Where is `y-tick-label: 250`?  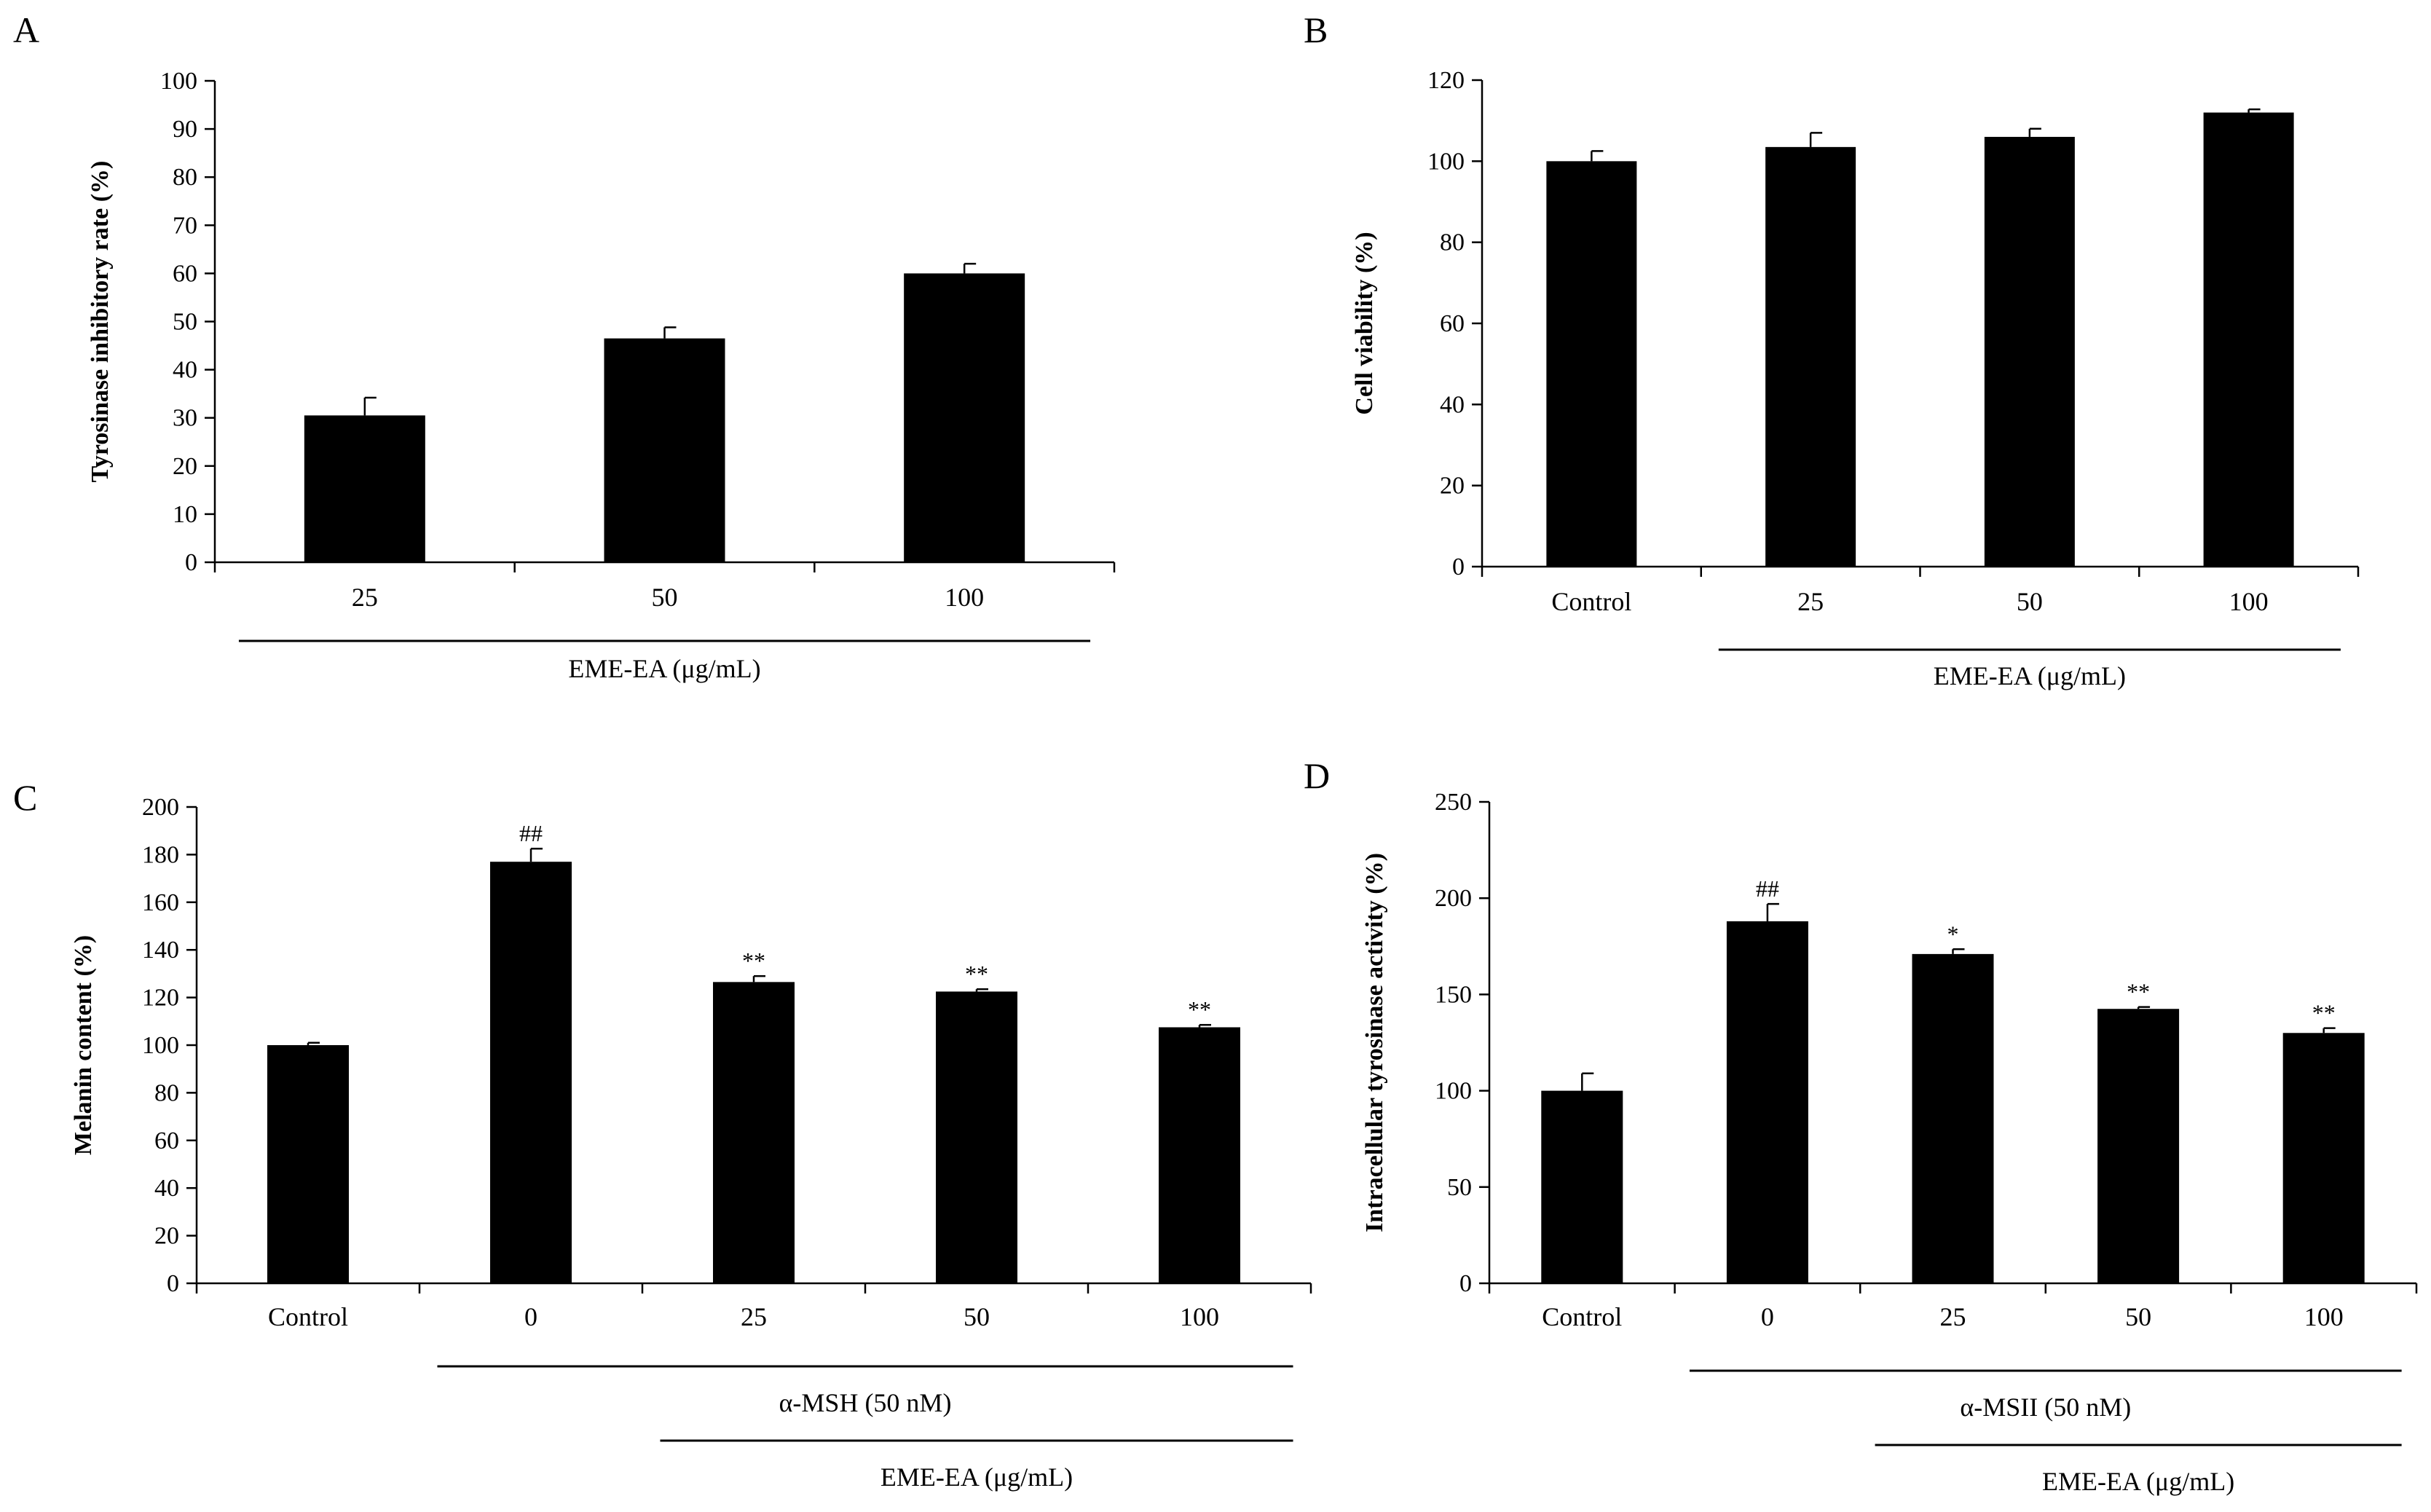 y-tick-label: 250 is located at coordinates (1453, 802).